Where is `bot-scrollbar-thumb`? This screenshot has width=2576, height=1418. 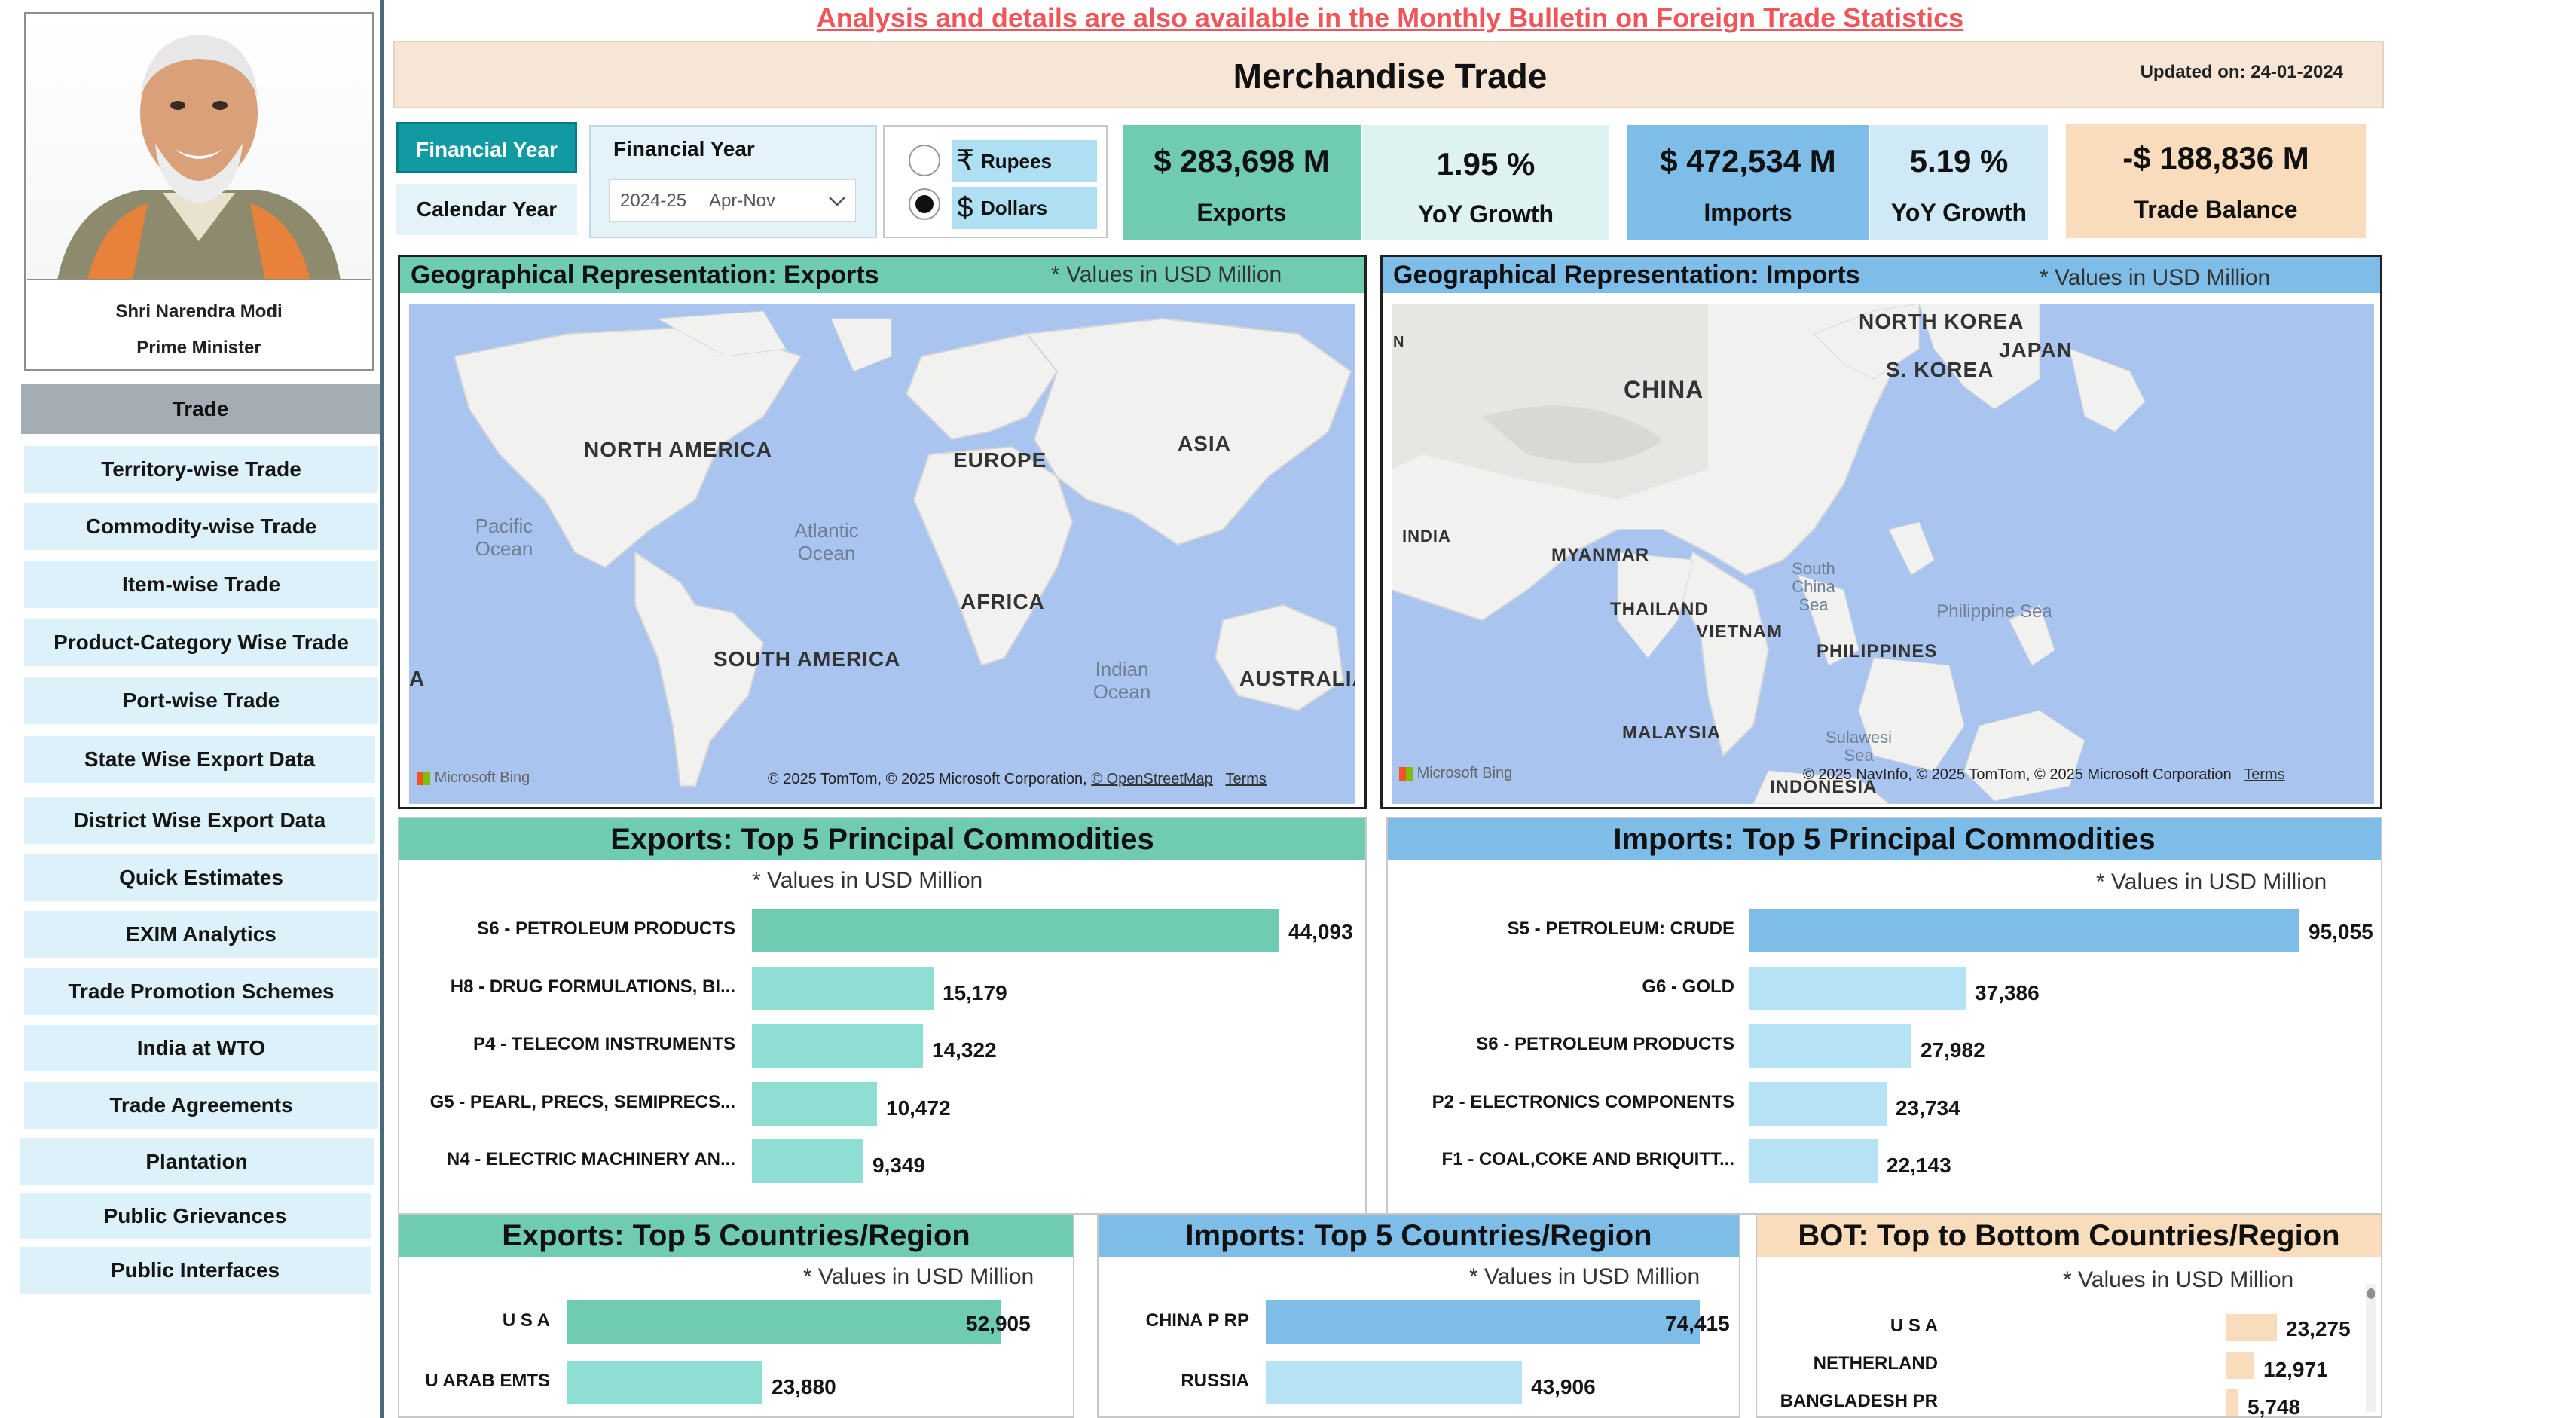
bot-scrollbar-thumb is located at coordinates (2371, 1293).